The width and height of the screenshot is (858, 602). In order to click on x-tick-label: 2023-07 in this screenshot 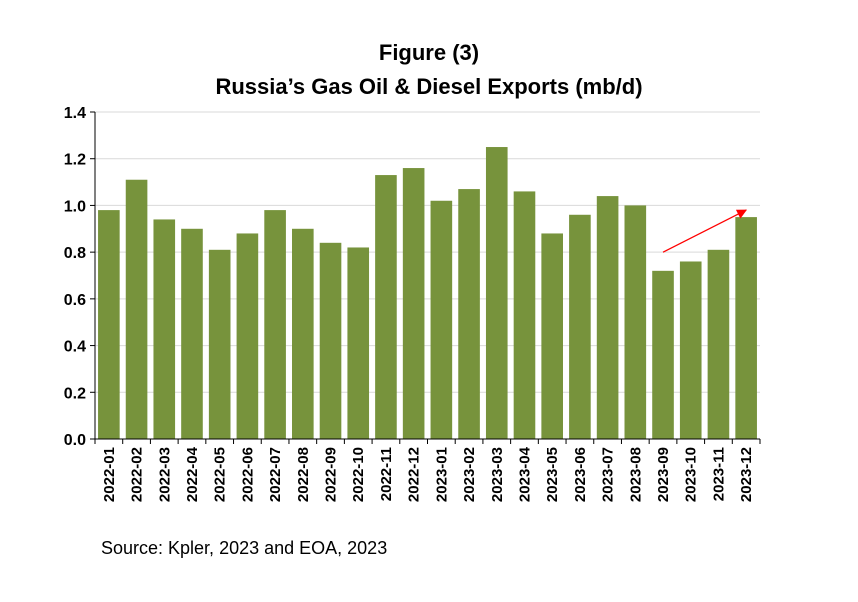, I will do `click(608, 474)`.